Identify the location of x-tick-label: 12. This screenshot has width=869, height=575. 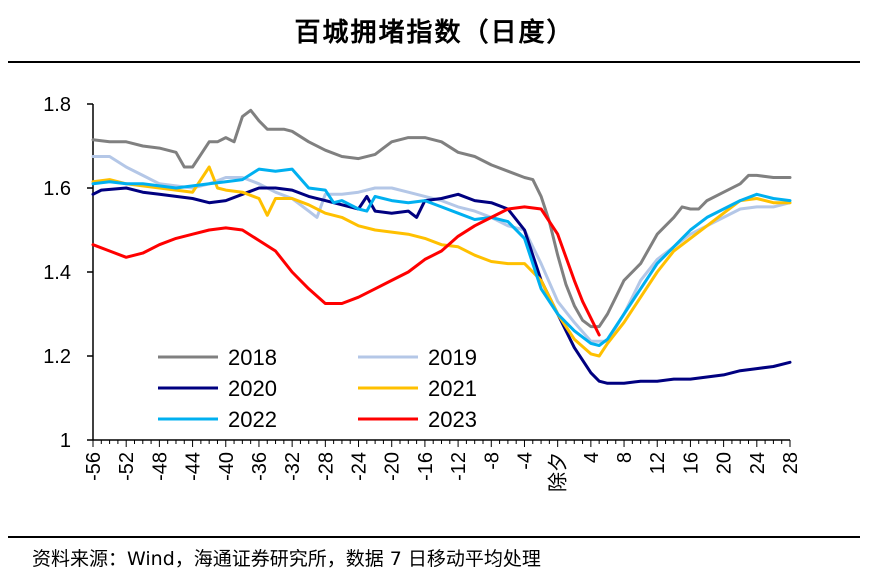
(658, 463).